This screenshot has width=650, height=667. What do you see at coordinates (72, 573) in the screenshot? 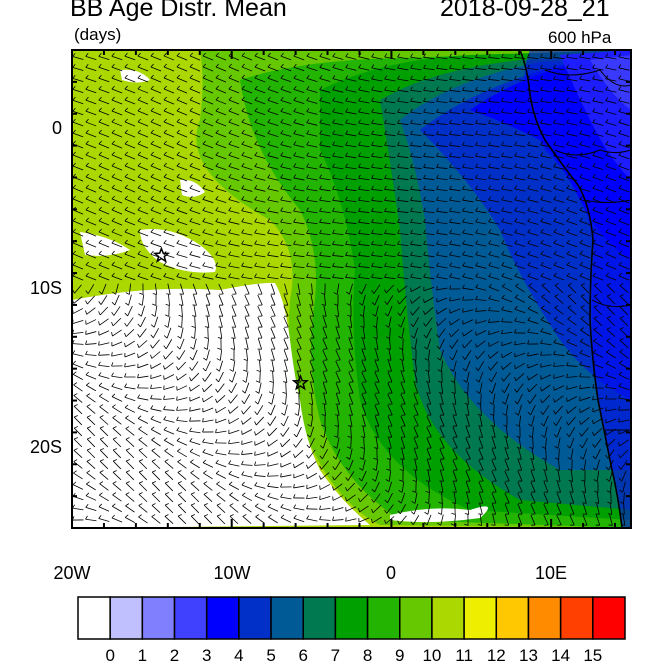
I see `lon-label-20w: 20W` at bounding box center [72, 573].